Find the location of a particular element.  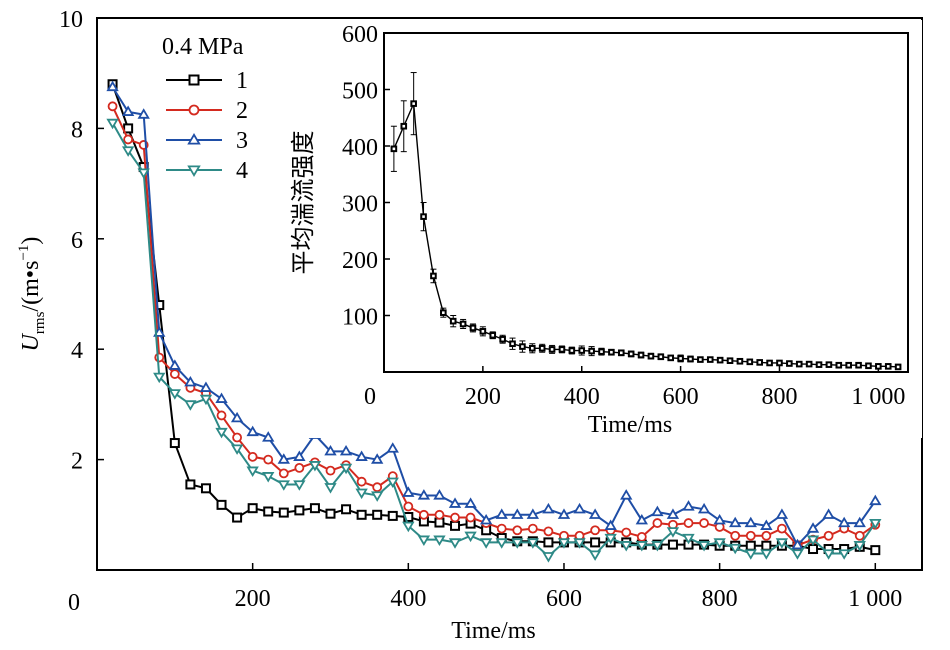

legend-title: 0.4 MPa is located at coordinates (203, 47).